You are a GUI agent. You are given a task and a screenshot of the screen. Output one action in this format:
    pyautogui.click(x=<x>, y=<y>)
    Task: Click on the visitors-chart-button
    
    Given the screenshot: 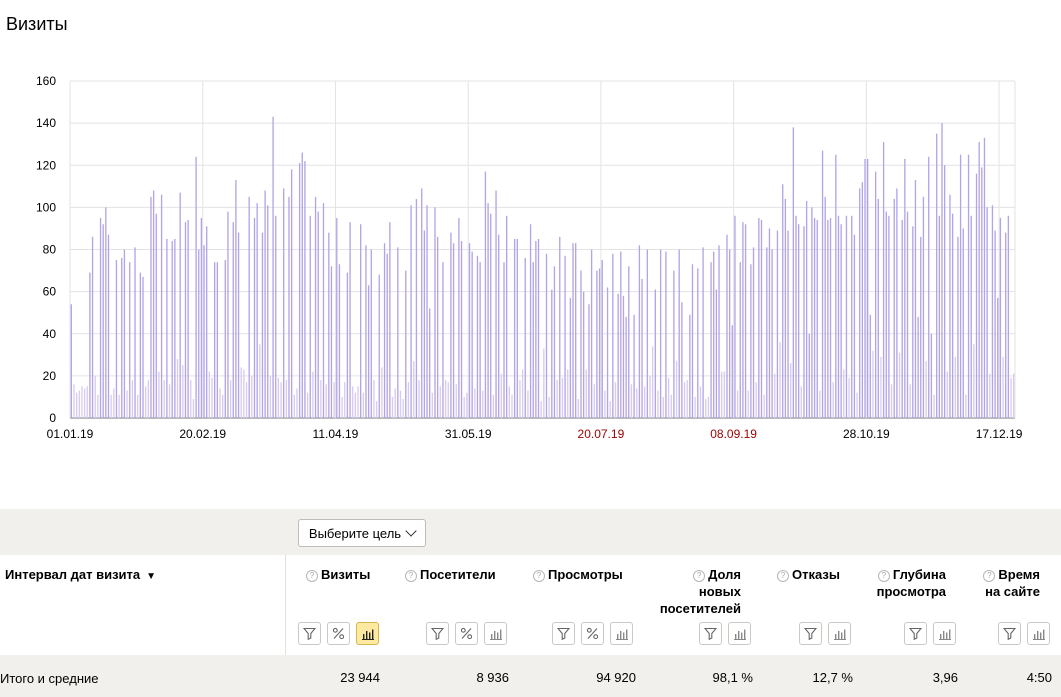 What is the action you would take?
    pyautogui.click(x=495, y=633)
    